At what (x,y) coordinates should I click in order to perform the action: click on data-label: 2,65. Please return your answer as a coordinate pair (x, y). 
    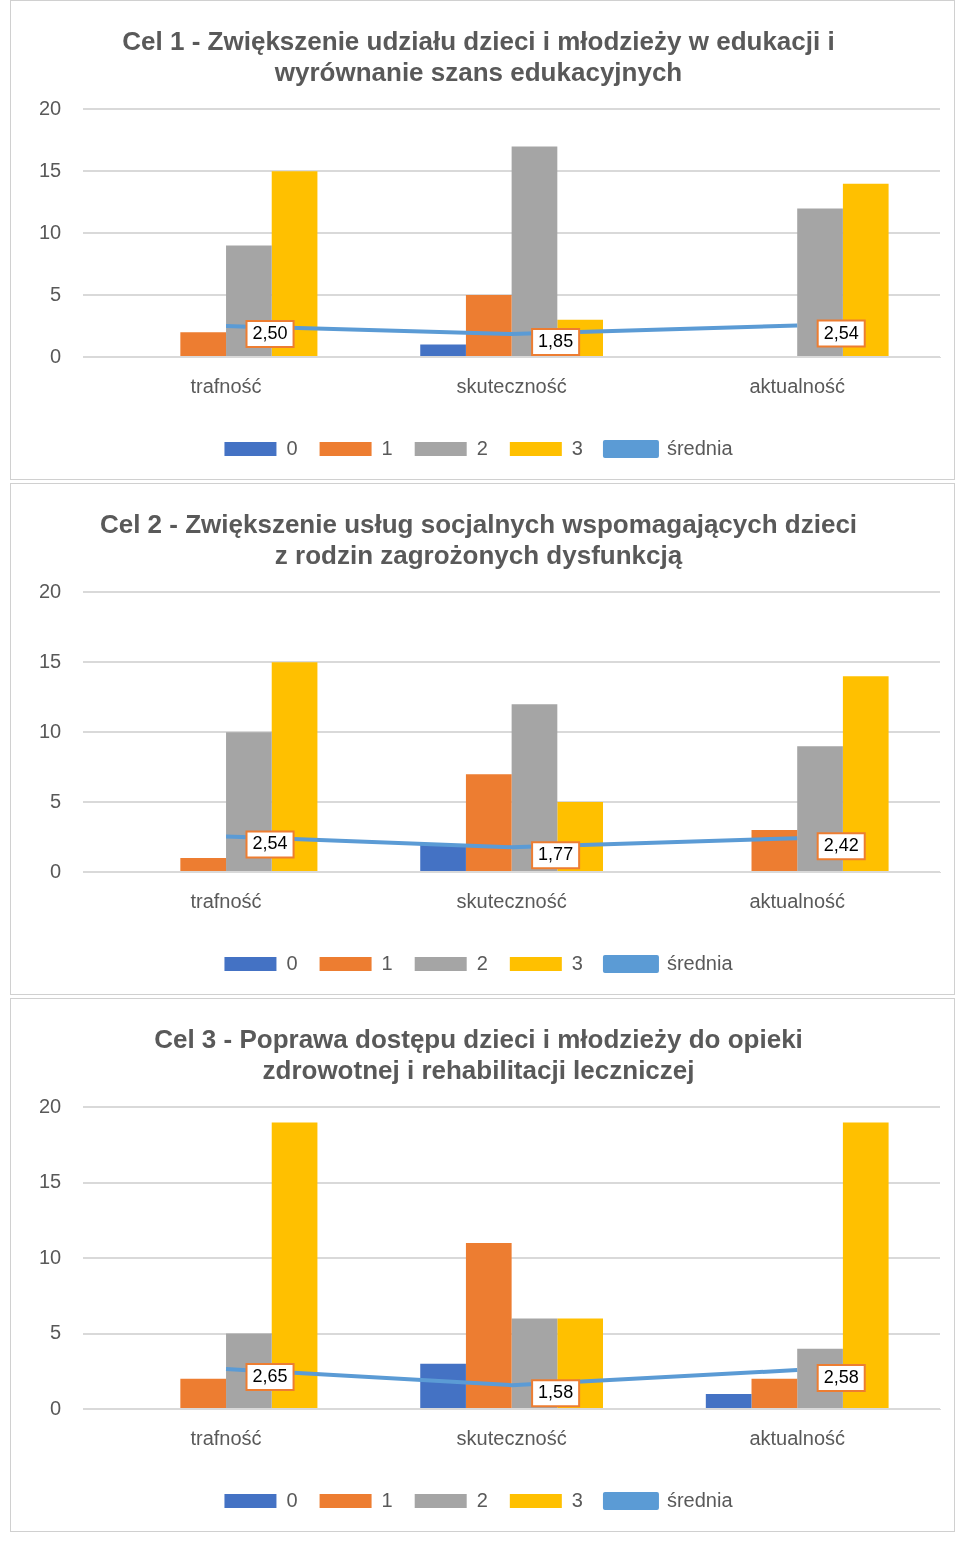
    Looking at the image, I should click on (270, 1376).